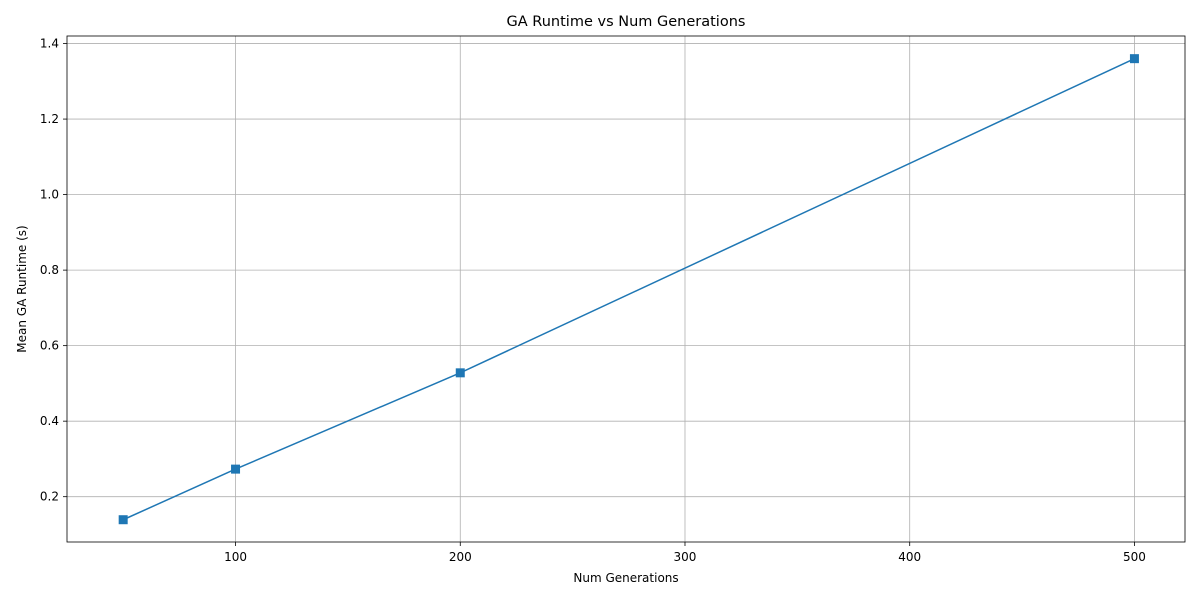  Describe the element at coordinates (626, 22) in the screenshot. I see `chart-title: GA Runtime vs Num Generations` at that location.